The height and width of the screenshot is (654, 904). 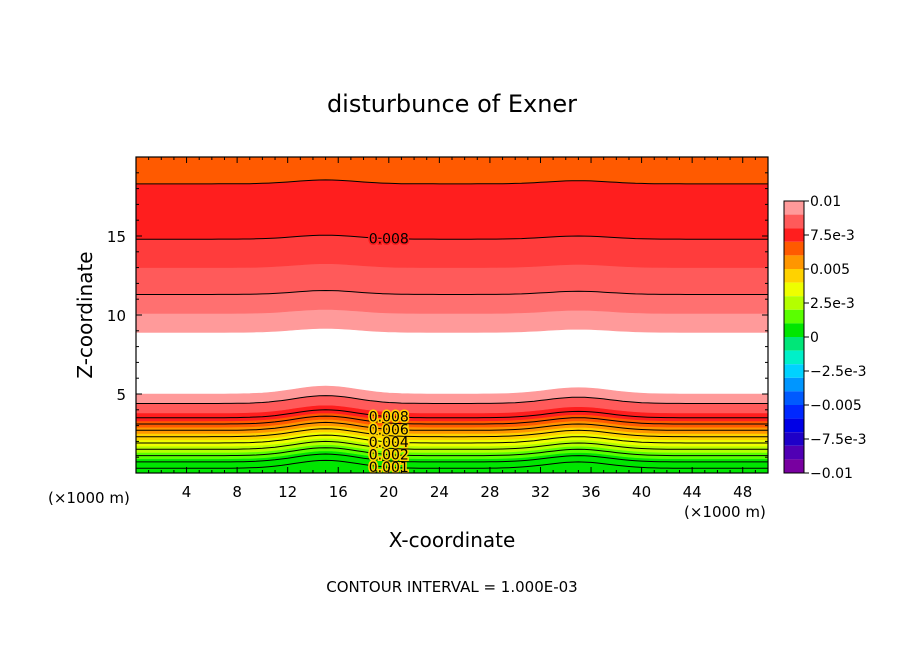 I want to click on x-tick-label: 16, so click(x=338, y=492).